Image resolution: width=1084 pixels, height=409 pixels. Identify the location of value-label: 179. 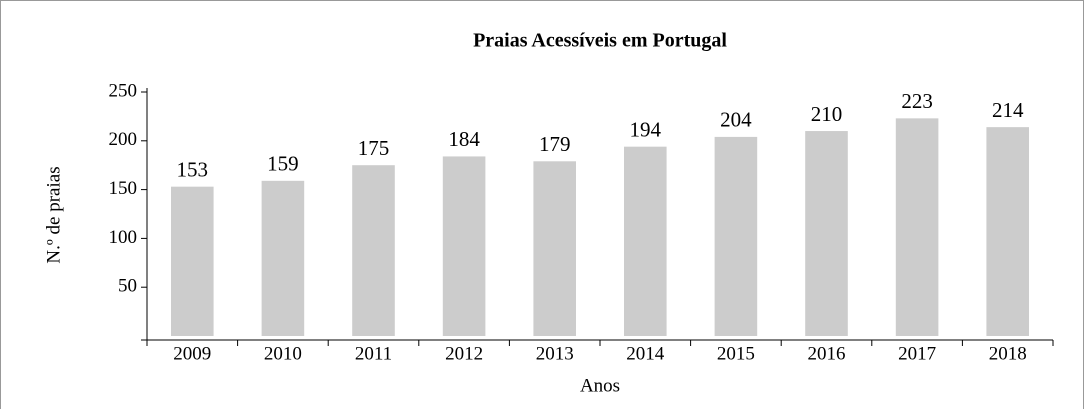
(555, 144).